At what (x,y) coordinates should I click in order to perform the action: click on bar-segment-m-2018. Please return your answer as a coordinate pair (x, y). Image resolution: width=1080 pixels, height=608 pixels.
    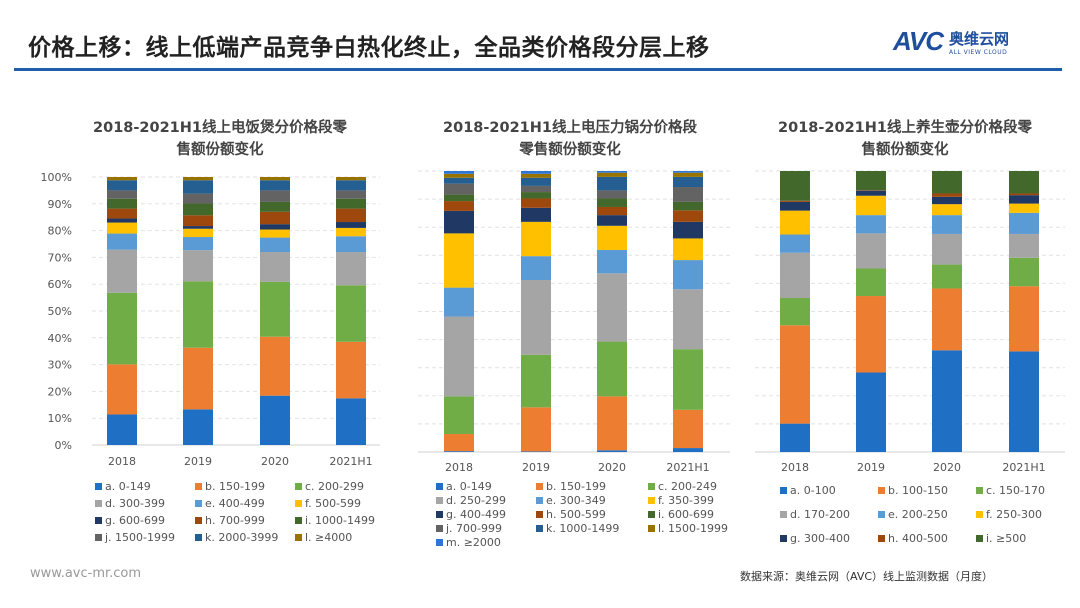
    Looking at the image, I should click on (459, 172).